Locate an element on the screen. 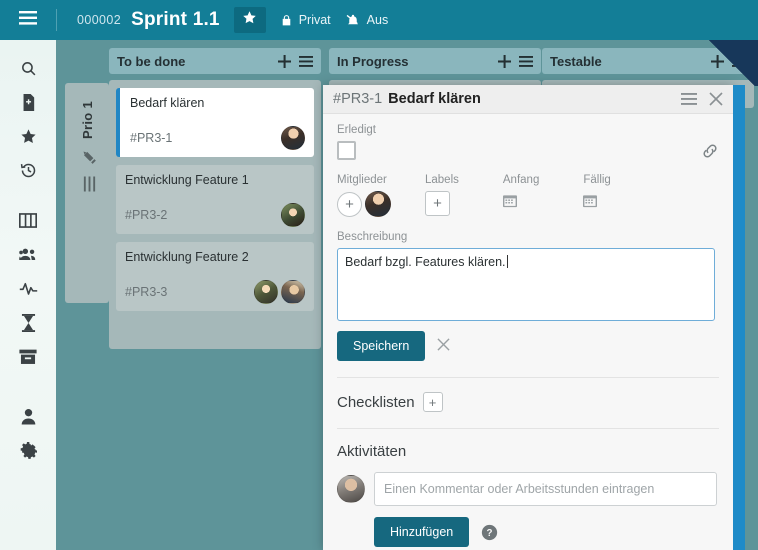  main-menu-button is located at coordinates (28, 20).